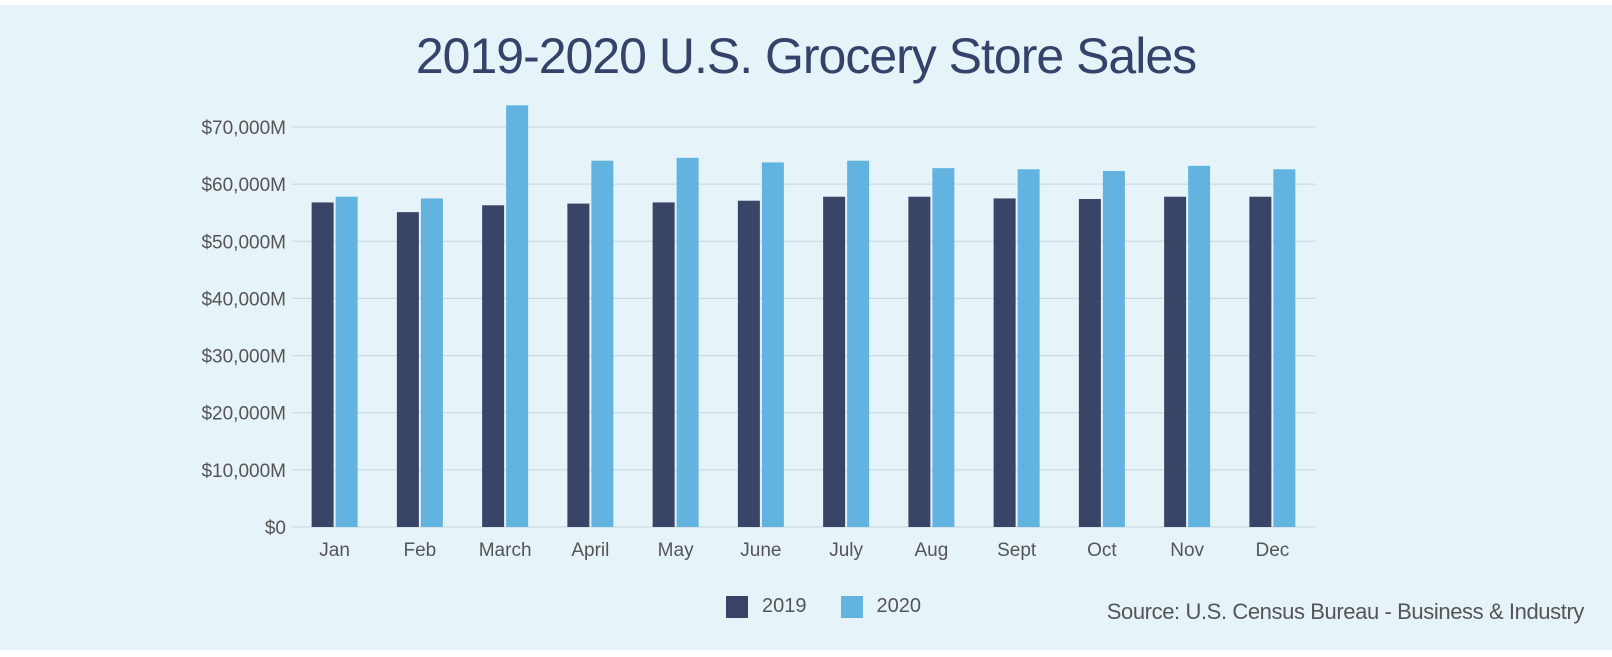 Image resolution: width=1612 pixels, height=657 pixels. Describe the element at coordinates (846, 550) in the screenshot. I see `x-tick-label: July` at that location.